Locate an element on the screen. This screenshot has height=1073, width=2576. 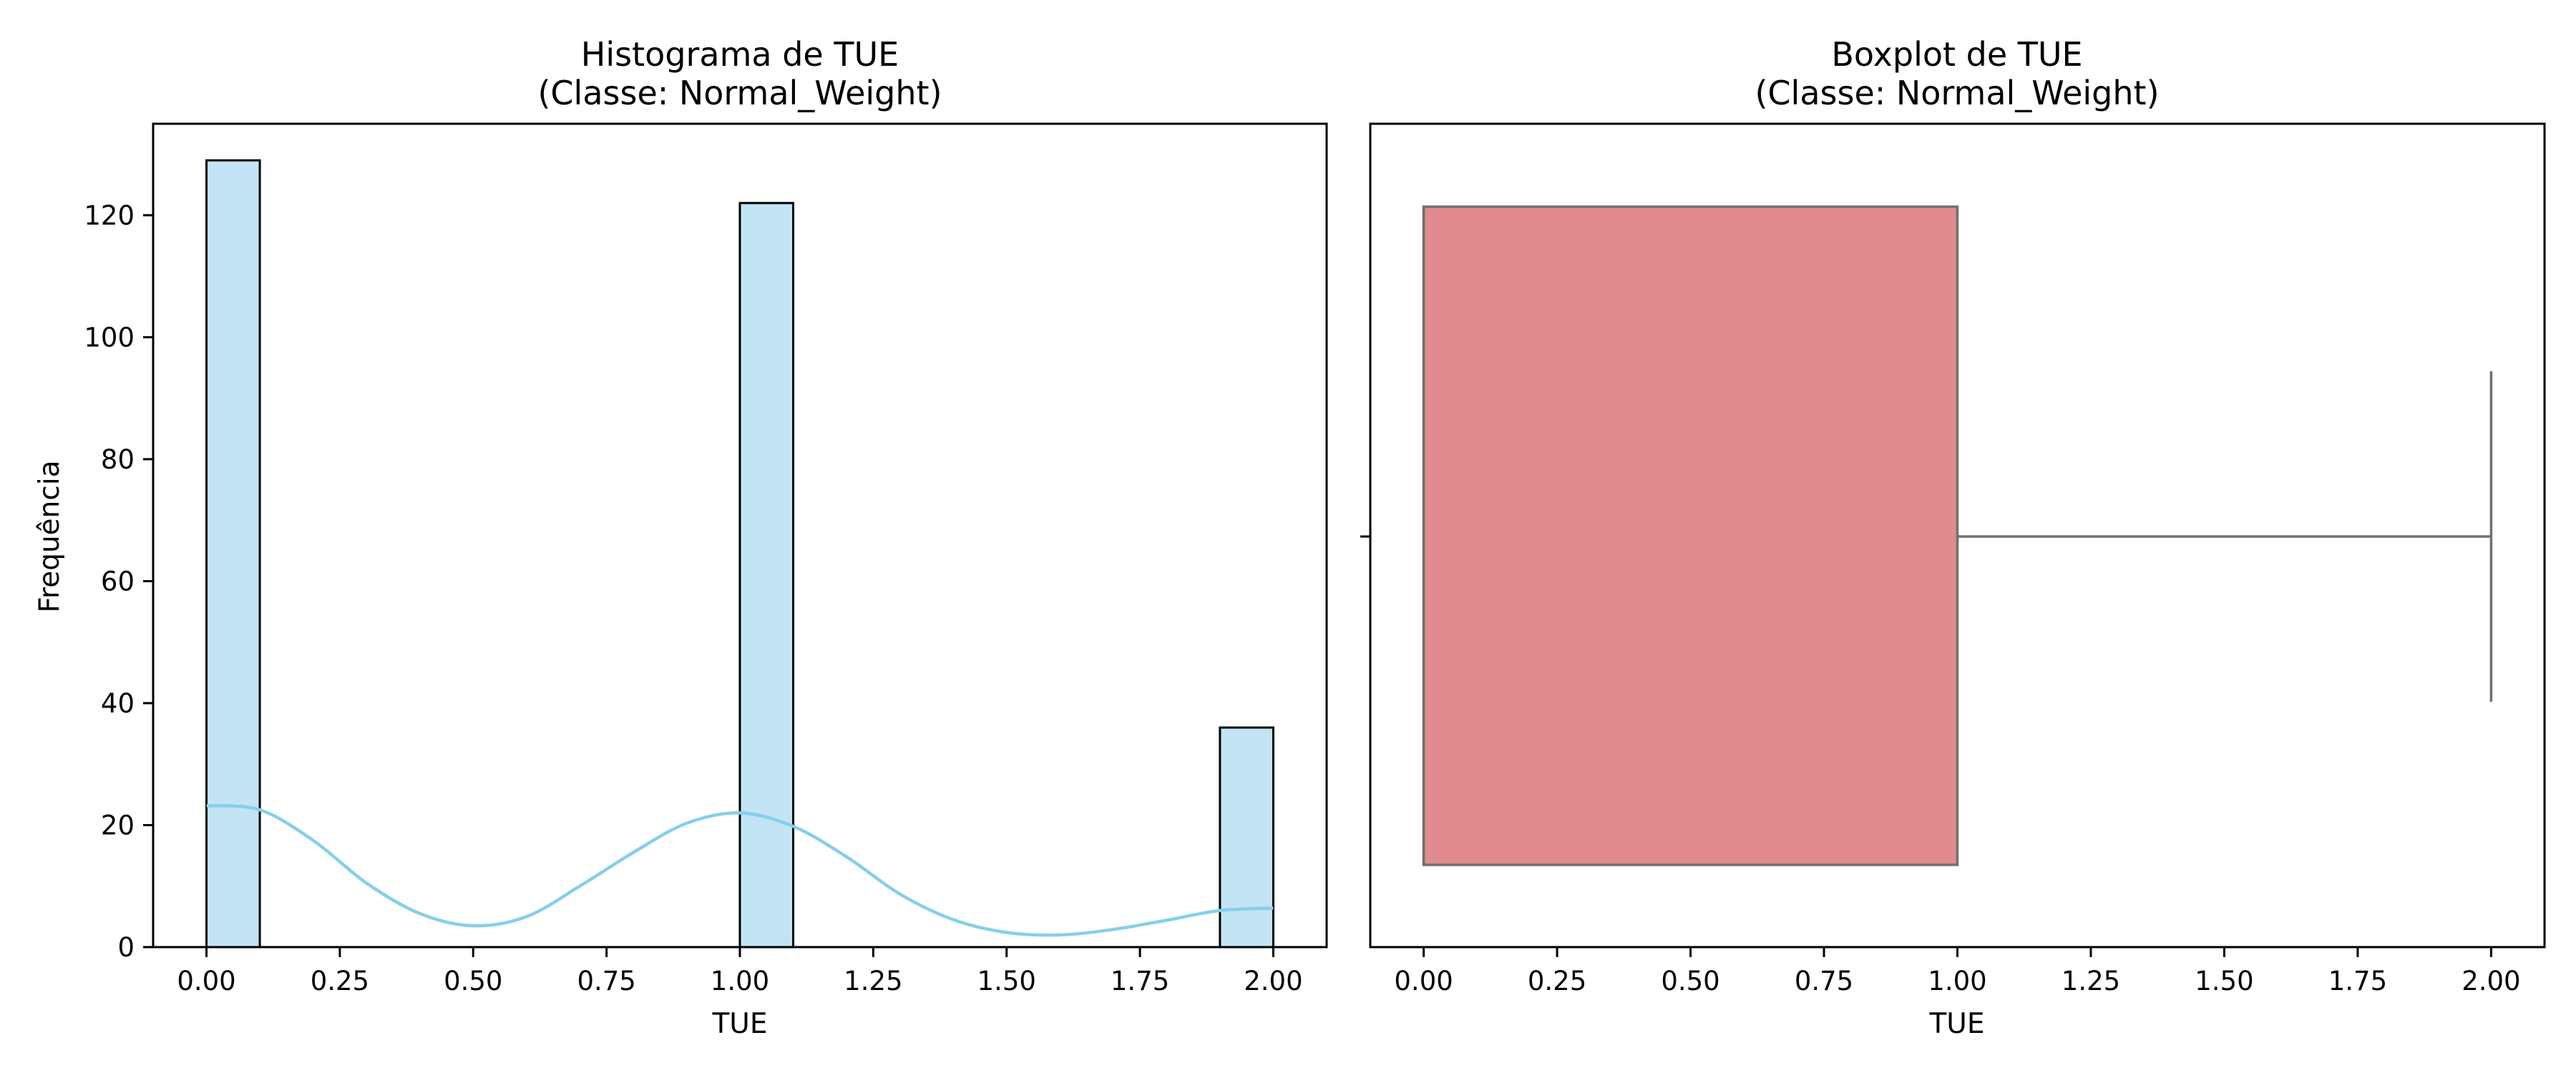
boxplot-x-tick-label: 1.25 is located at coordinates (2091, 981).